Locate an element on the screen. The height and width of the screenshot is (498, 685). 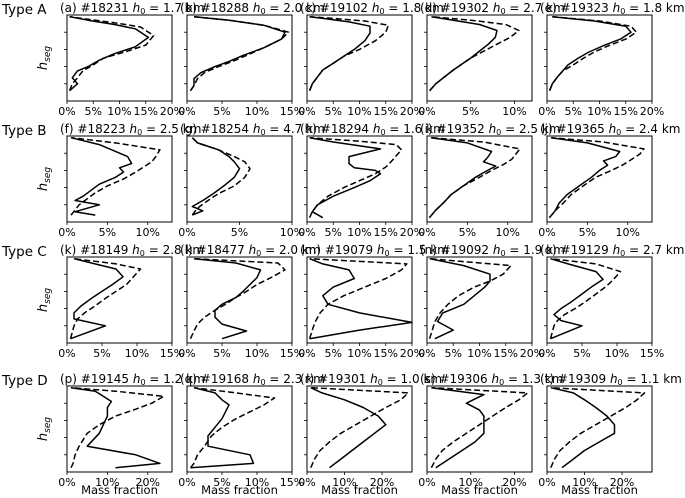
panel: (n) #19092 h0 = 1.9 km 0% 5% 10% 15% 20% is located at coordinates (491, 301).